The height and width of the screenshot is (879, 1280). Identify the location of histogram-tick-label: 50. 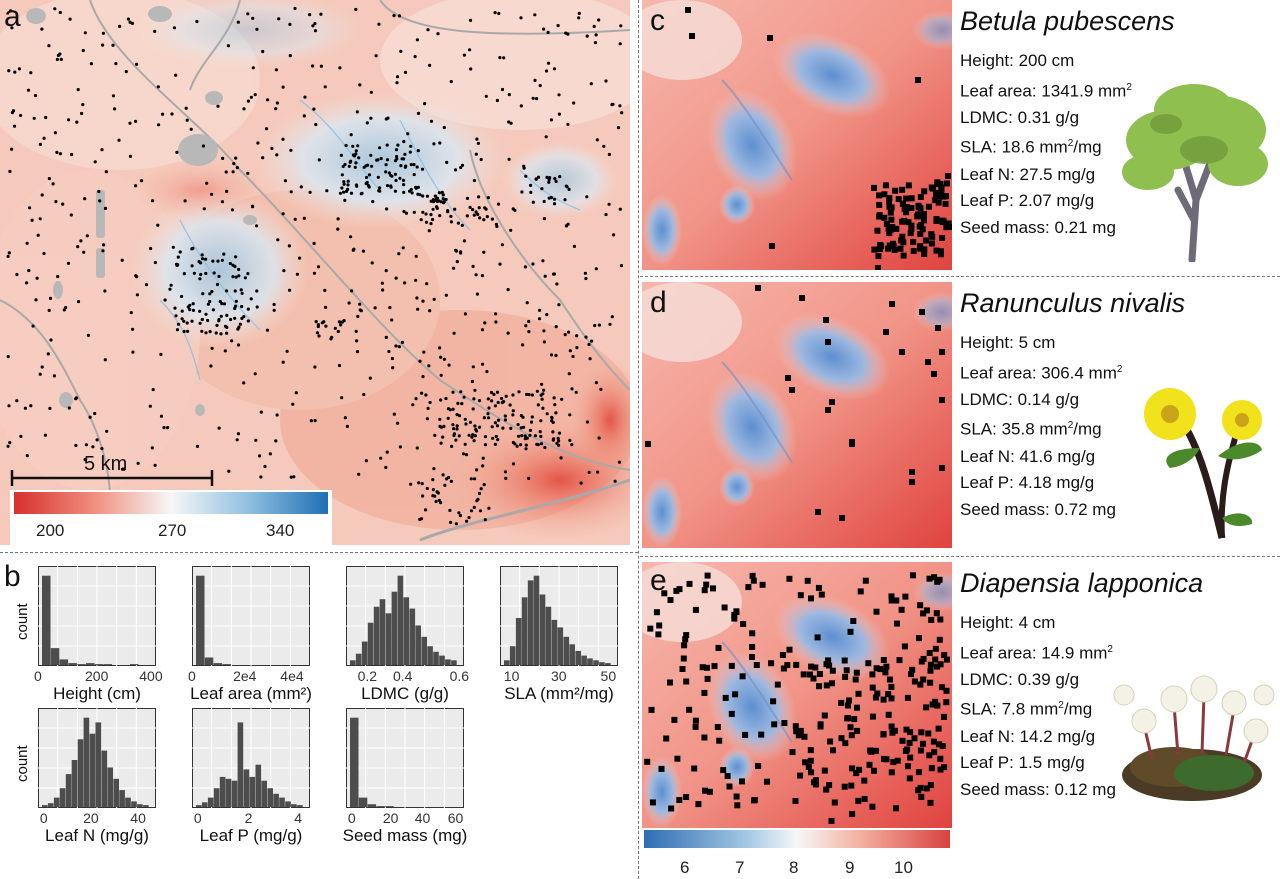
(608, 676).